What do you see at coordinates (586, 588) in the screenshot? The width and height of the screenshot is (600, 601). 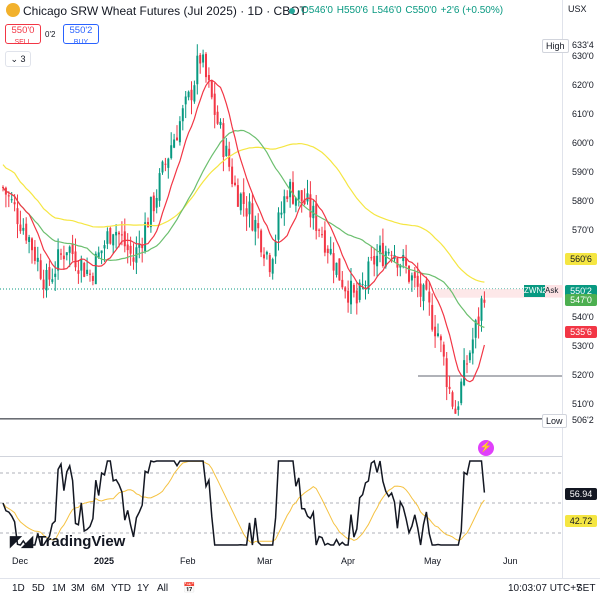 I see `settings-button: SET` at bounding box center [586, 588].